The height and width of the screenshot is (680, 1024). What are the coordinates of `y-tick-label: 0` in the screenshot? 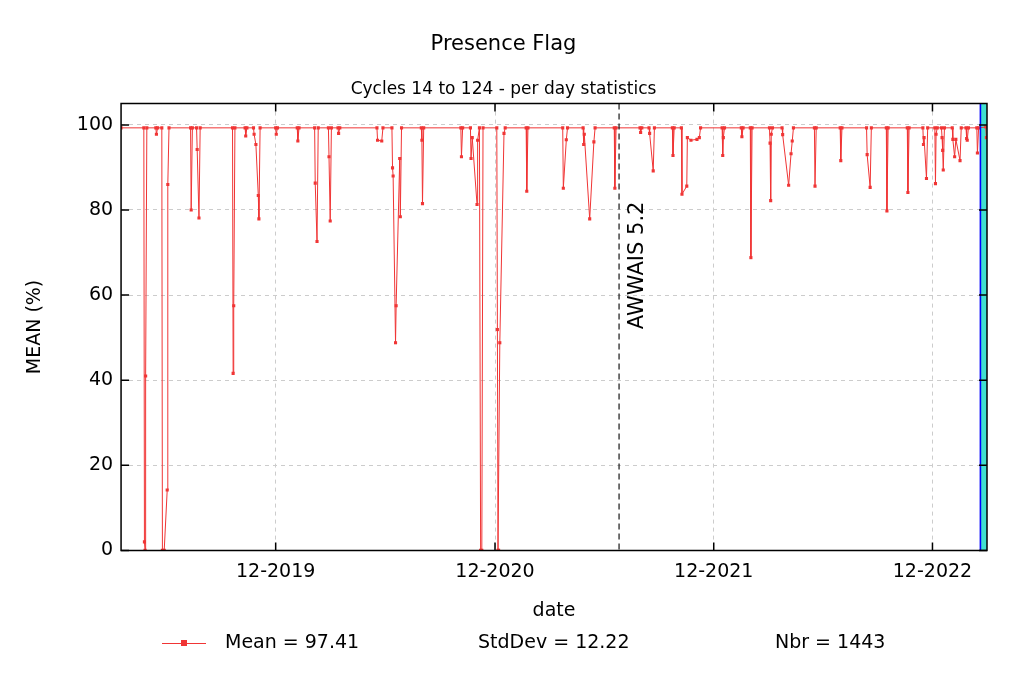 It's located at (107, 548).